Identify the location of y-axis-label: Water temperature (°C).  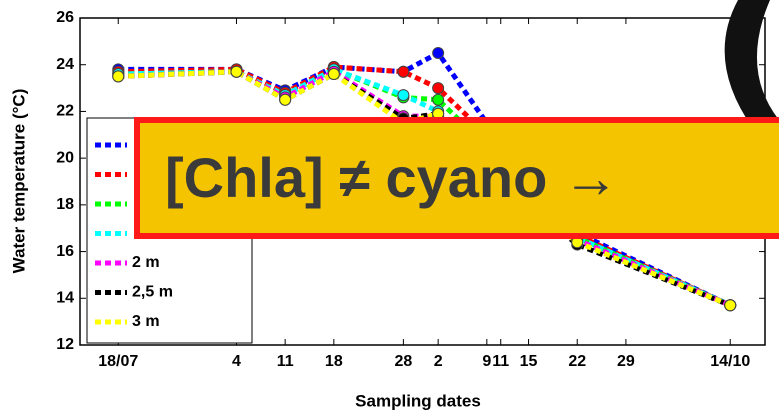
(18, 181).